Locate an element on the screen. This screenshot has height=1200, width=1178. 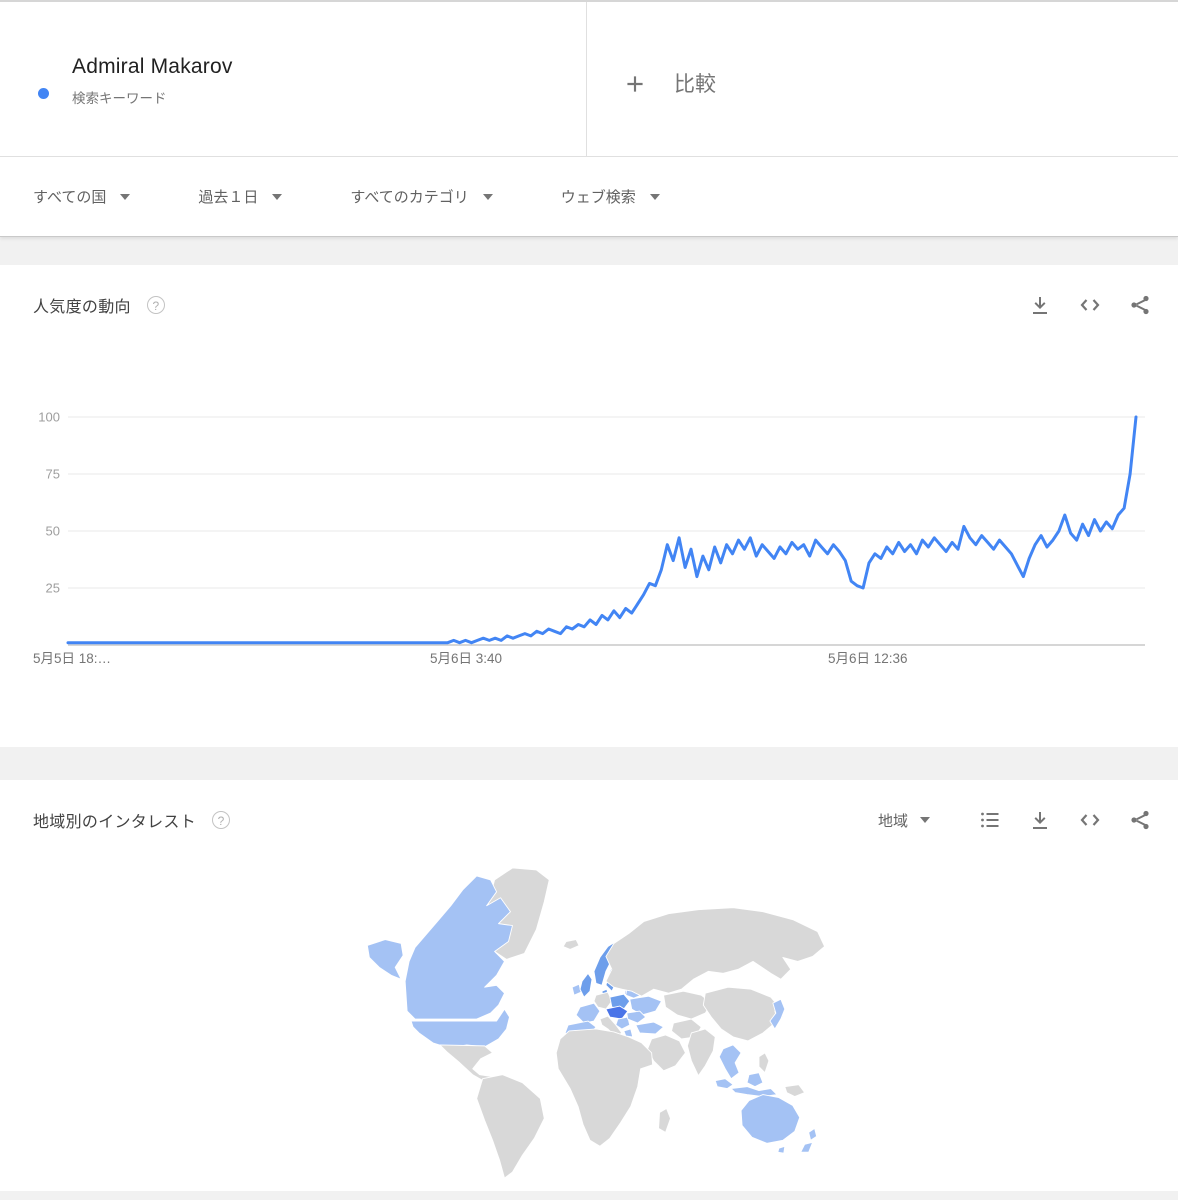
filter-category: すべてのカテゴリ is located at coordinates (421, 196).